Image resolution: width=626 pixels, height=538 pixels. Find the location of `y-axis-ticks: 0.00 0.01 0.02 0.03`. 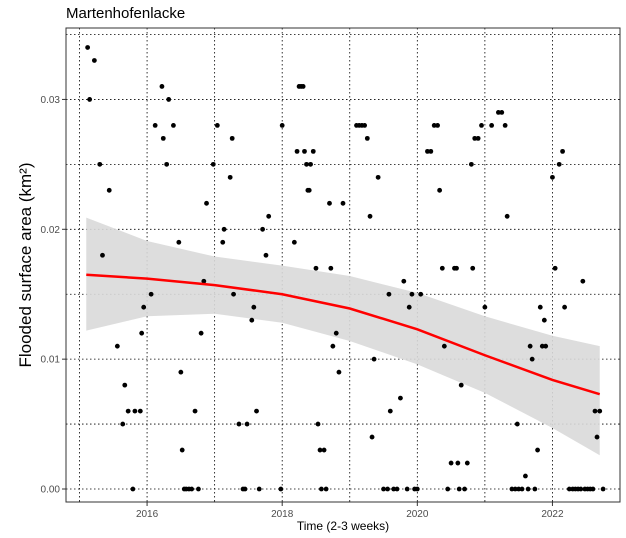

y-axis-ticks: 0.00 0.01 0.02 0.03 is located at coordinates (53, 295).